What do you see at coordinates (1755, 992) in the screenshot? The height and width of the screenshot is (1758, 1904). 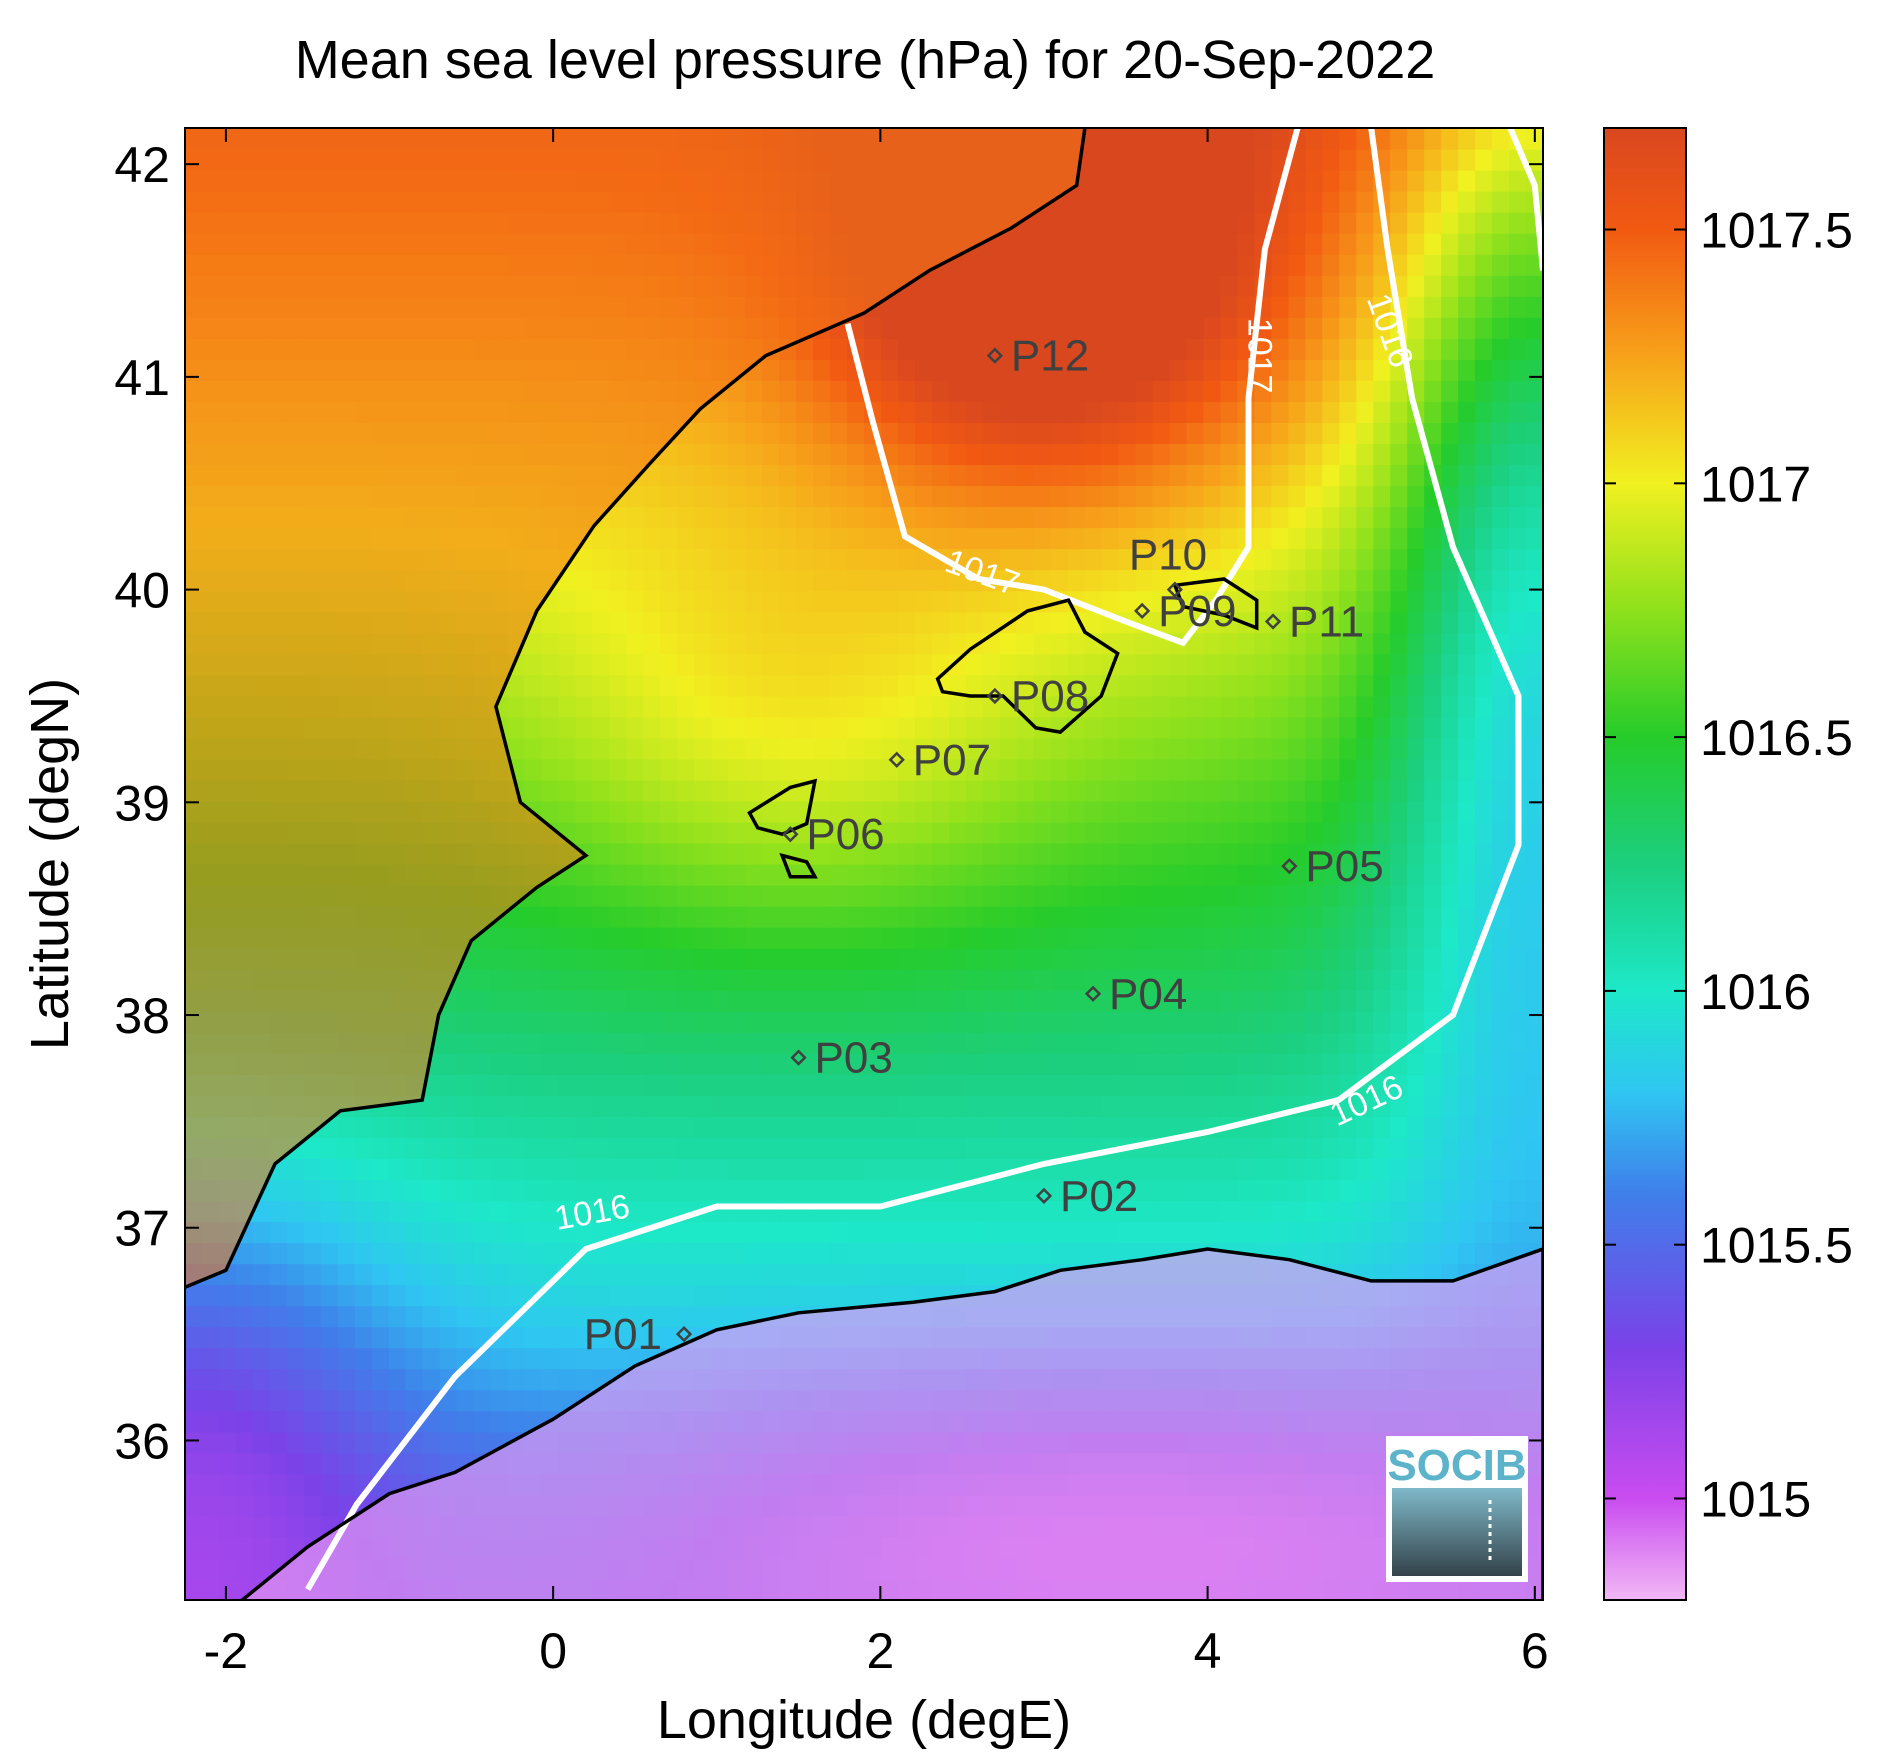 I see `colorbar-tick-label: 1016` at bounding box center [1755, 992].